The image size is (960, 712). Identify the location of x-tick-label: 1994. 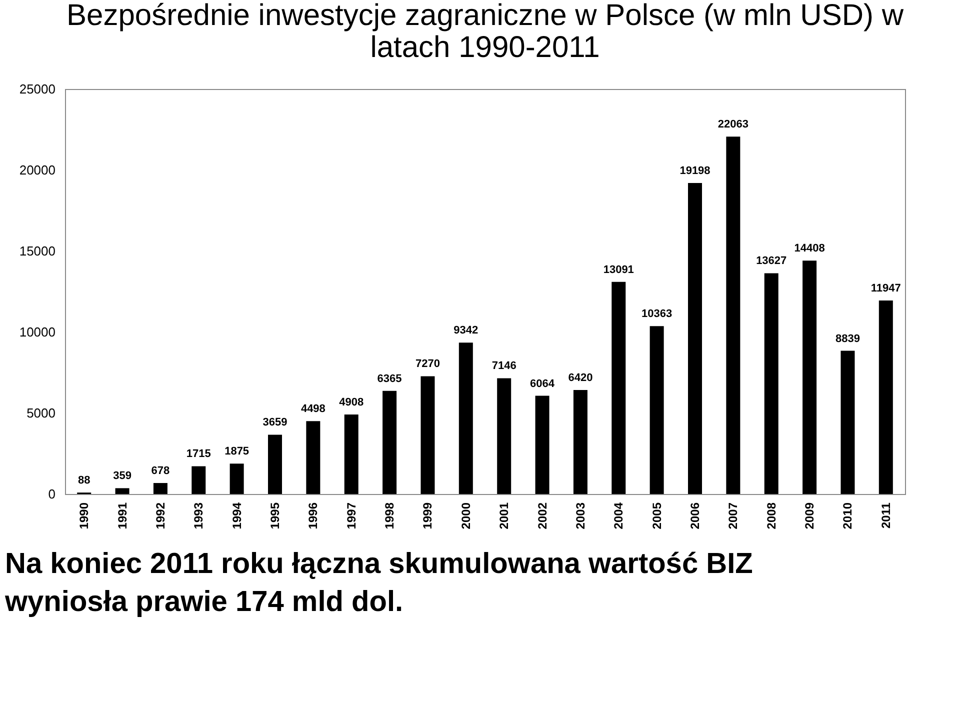
(237, 516).